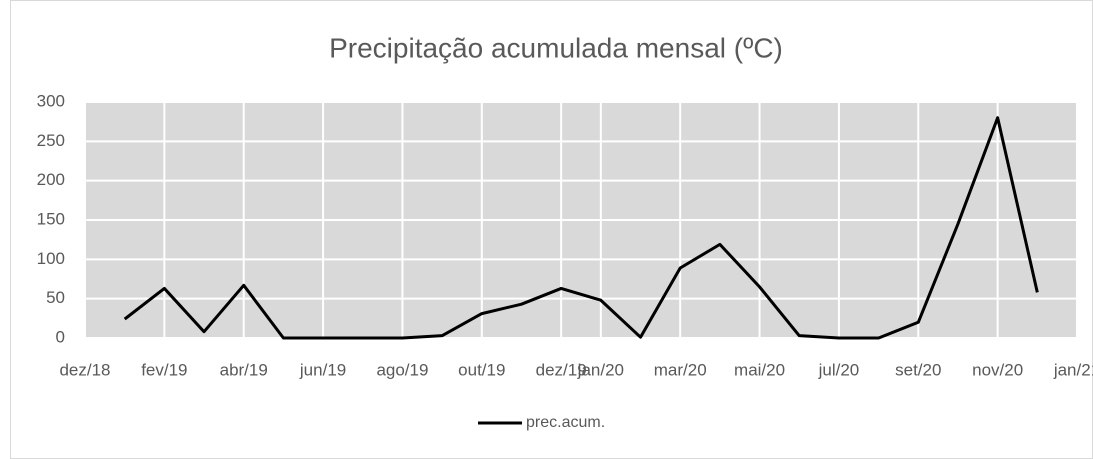 The image size is (1093, 459). What do you see at coordinates (600, 369) in the screenshot?
I see `x-tick-label: jan/20` at bounding box center [600, 369].